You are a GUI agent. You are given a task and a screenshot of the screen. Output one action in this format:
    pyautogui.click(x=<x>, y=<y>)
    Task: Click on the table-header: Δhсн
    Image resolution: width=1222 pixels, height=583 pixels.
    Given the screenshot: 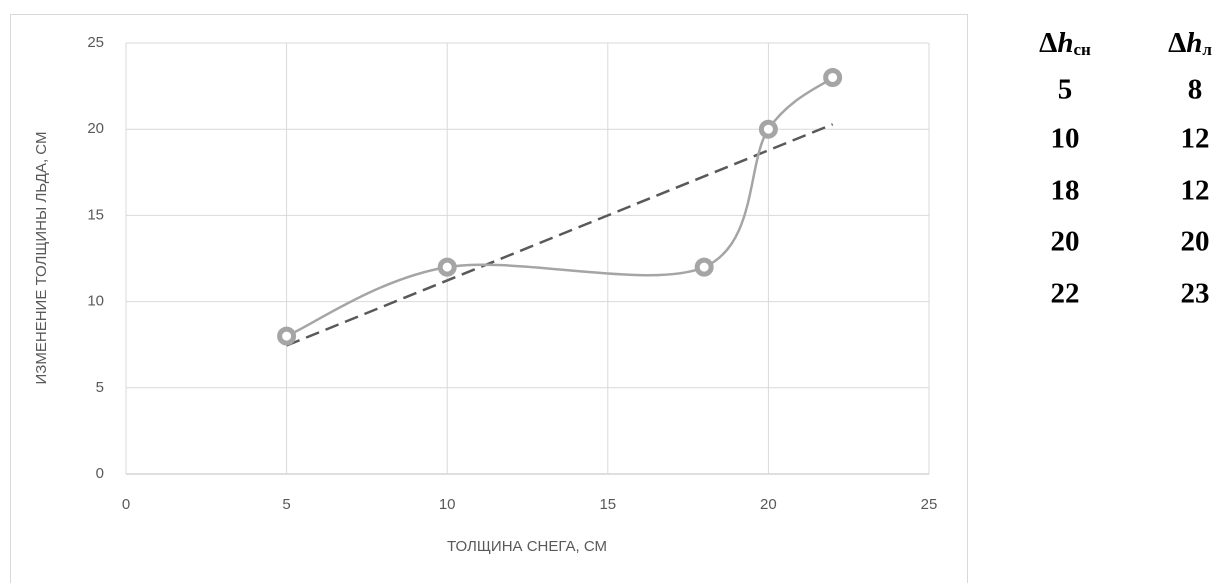 What is the action you would take?
    pyautogui.click(x=1065, y=43)
    